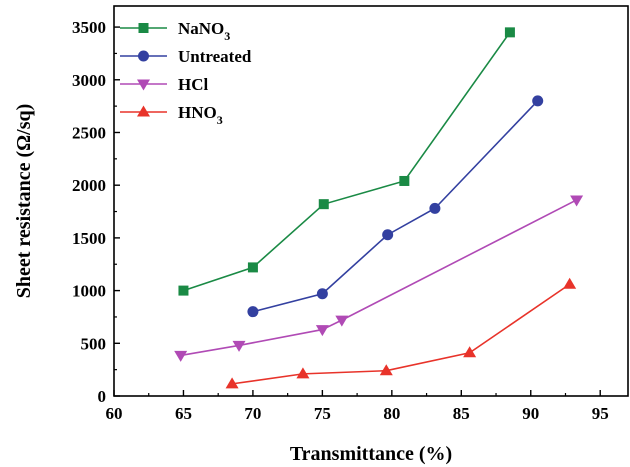 This screenshot has width=630, height=467. Describe the element at coordinates (200, 115) in the screenshot. I see `legend-label: HNO3` at that location.